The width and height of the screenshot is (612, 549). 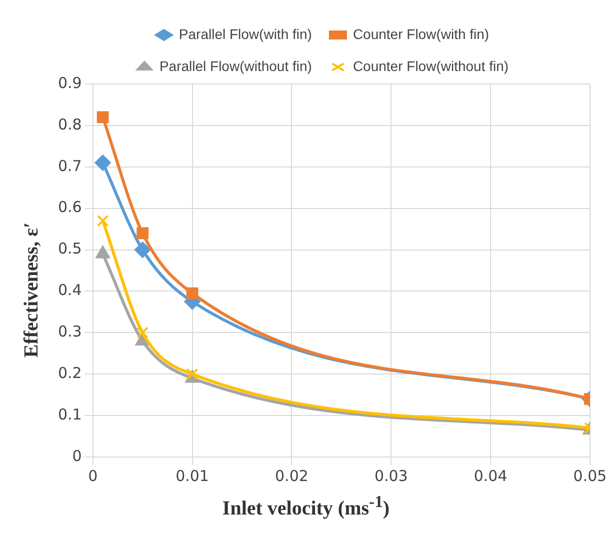 I want to click on y-tick-label: 0.1, so click(x=70, y=414).